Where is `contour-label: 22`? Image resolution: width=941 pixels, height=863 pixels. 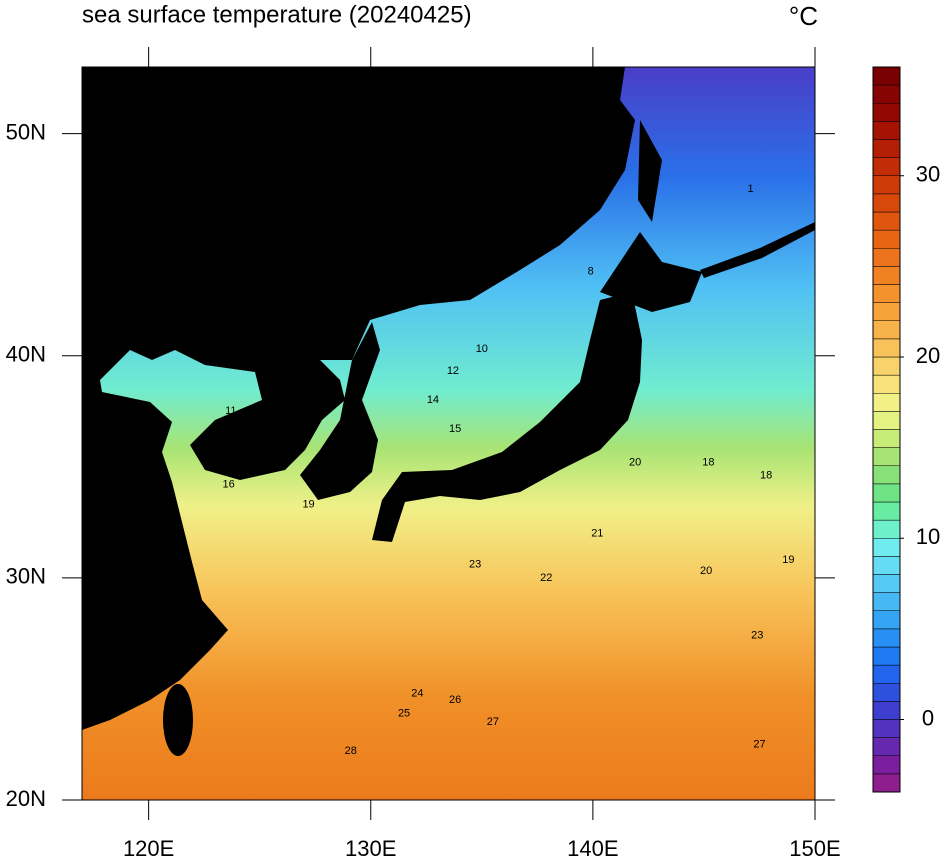 contour-label: 22 is located at coordinates (546, 578).